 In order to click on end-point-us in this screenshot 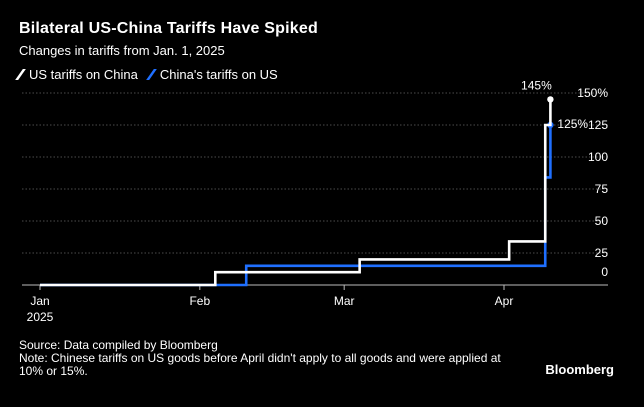, I will do `click(550, 99)`.